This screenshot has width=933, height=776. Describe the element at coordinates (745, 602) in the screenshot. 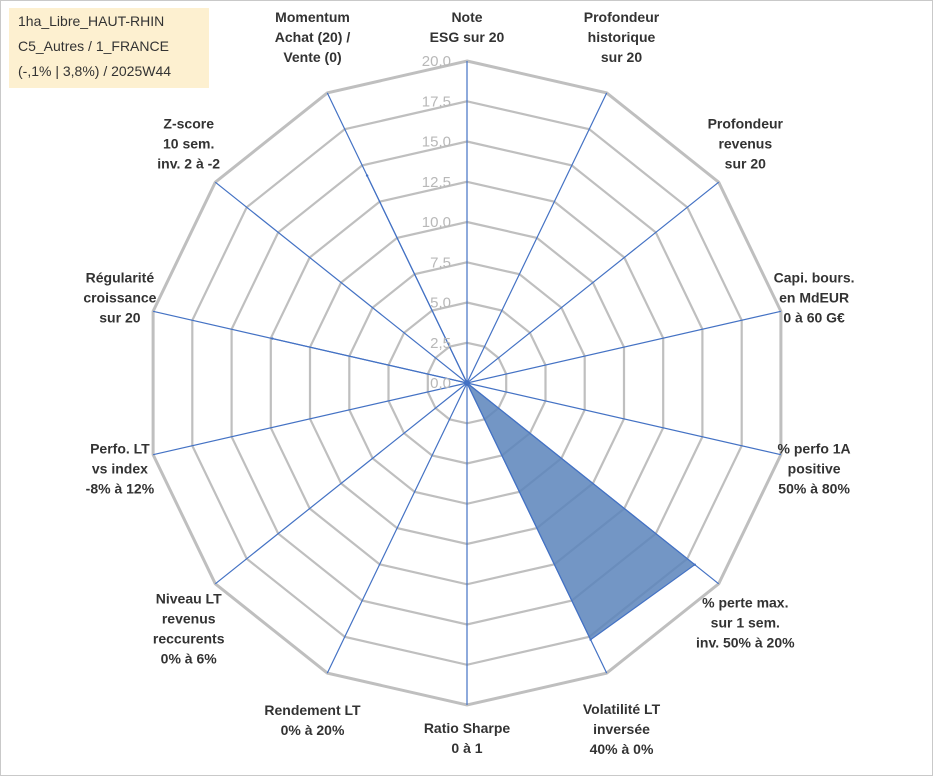

I see `axis-label-line: % perte max.` at that location.